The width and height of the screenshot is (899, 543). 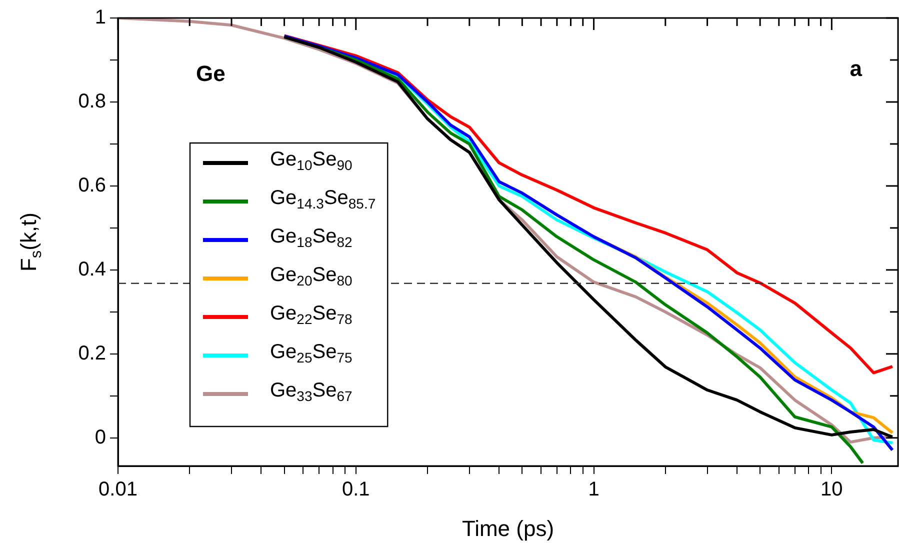 I want to click on y-tick-label: 0, so click(x=100, y=437).